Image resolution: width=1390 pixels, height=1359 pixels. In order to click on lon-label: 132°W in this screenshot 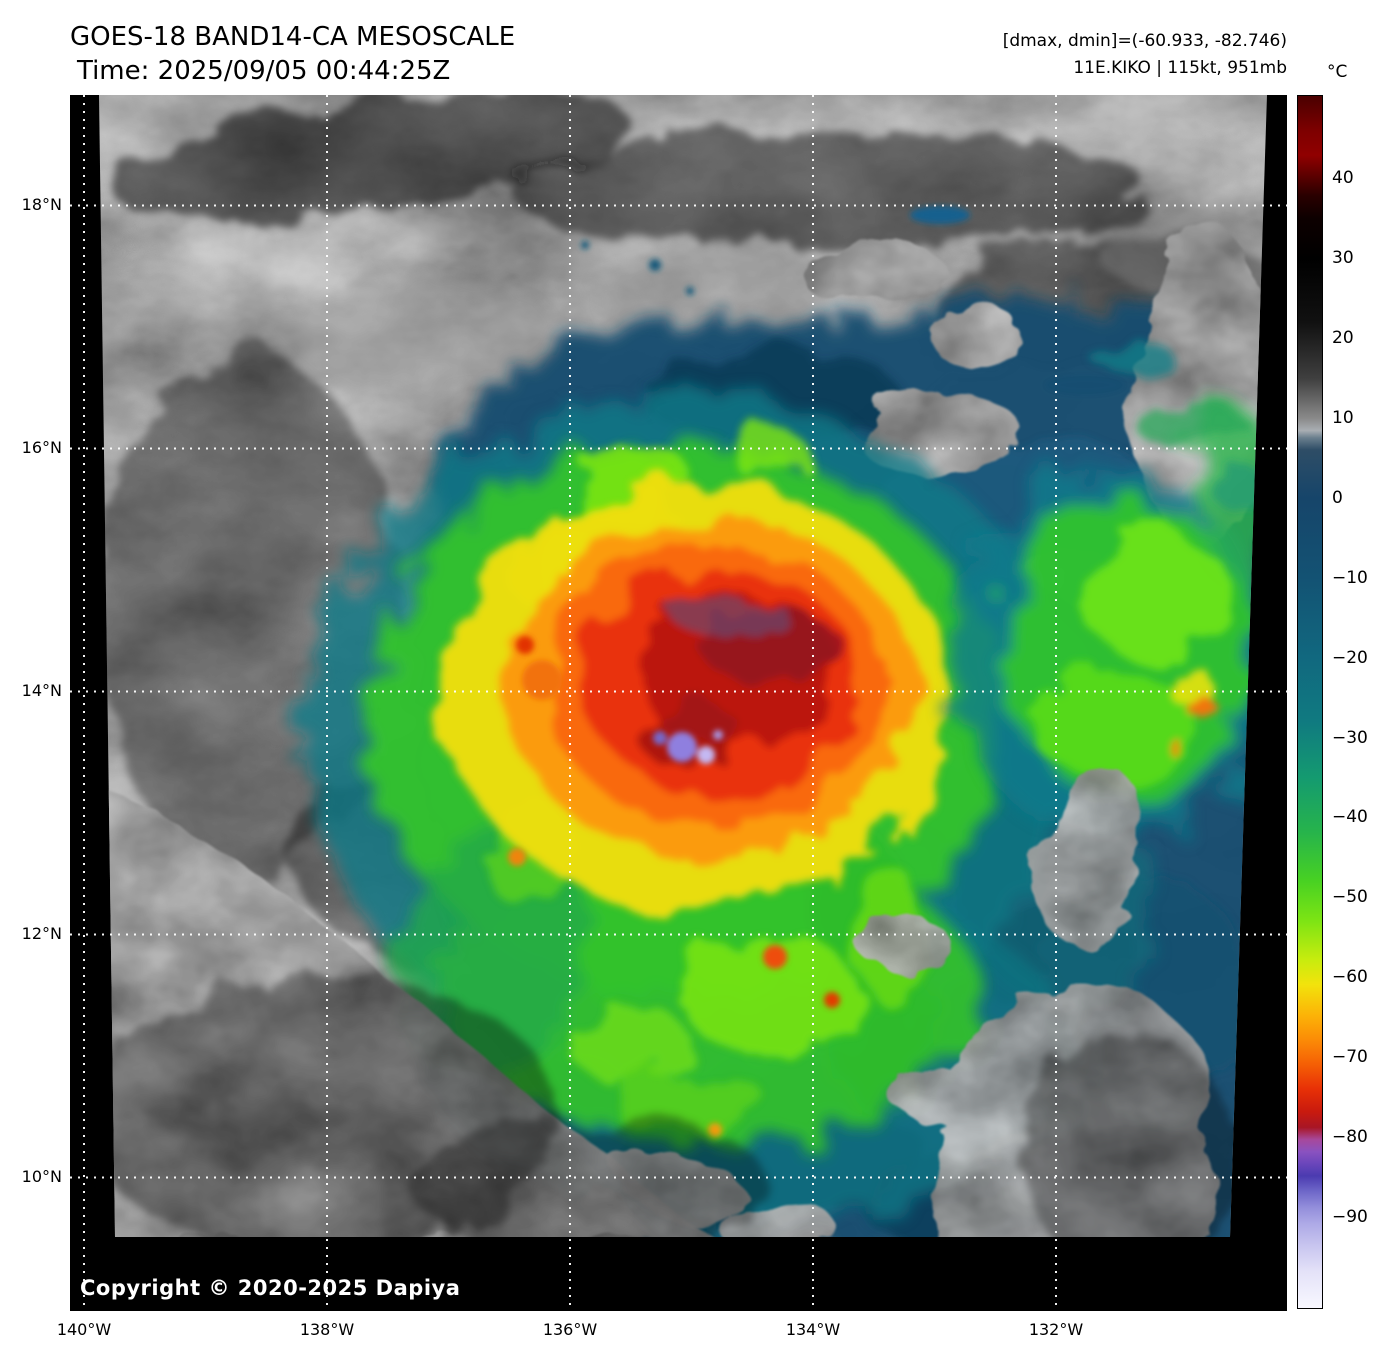, I will do `click(1056, 1329)`.